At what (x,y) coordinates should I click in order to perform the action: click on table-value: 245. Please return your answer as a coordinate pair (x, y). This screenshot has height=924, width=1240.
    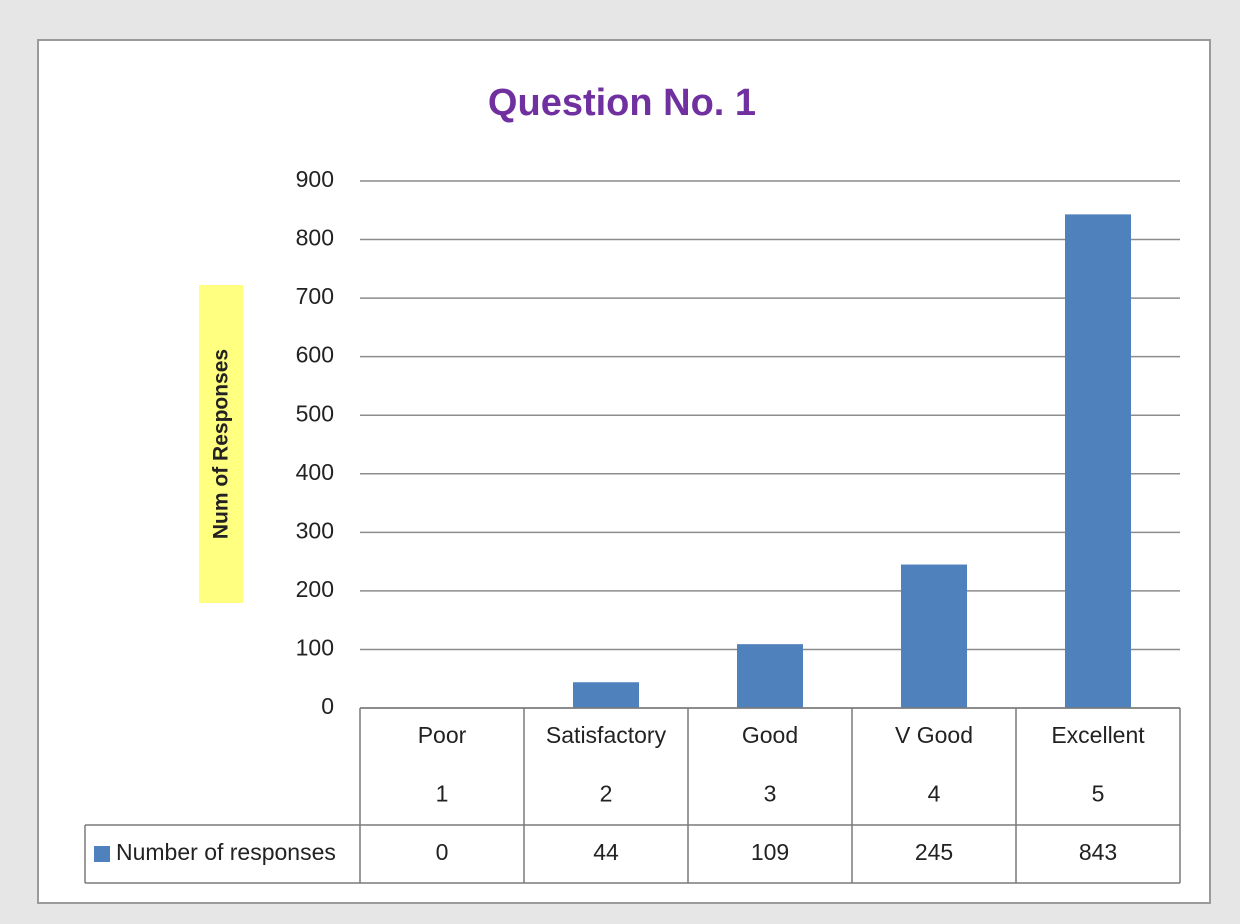
    Looking at the image, I should click on (934, 852).